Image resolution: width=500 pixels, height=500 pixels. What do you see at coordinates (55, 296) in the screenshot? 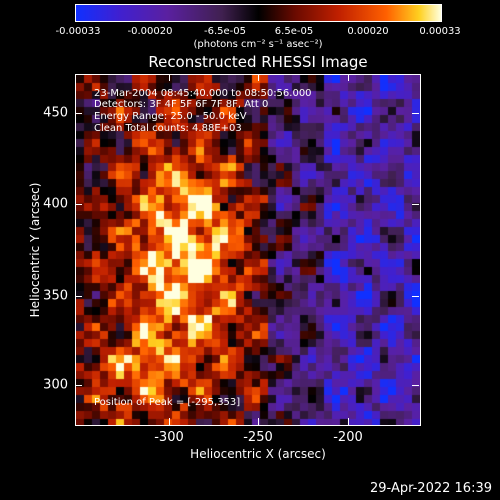
I see `y-tick-label: 350` at bounding box center [55, 296].